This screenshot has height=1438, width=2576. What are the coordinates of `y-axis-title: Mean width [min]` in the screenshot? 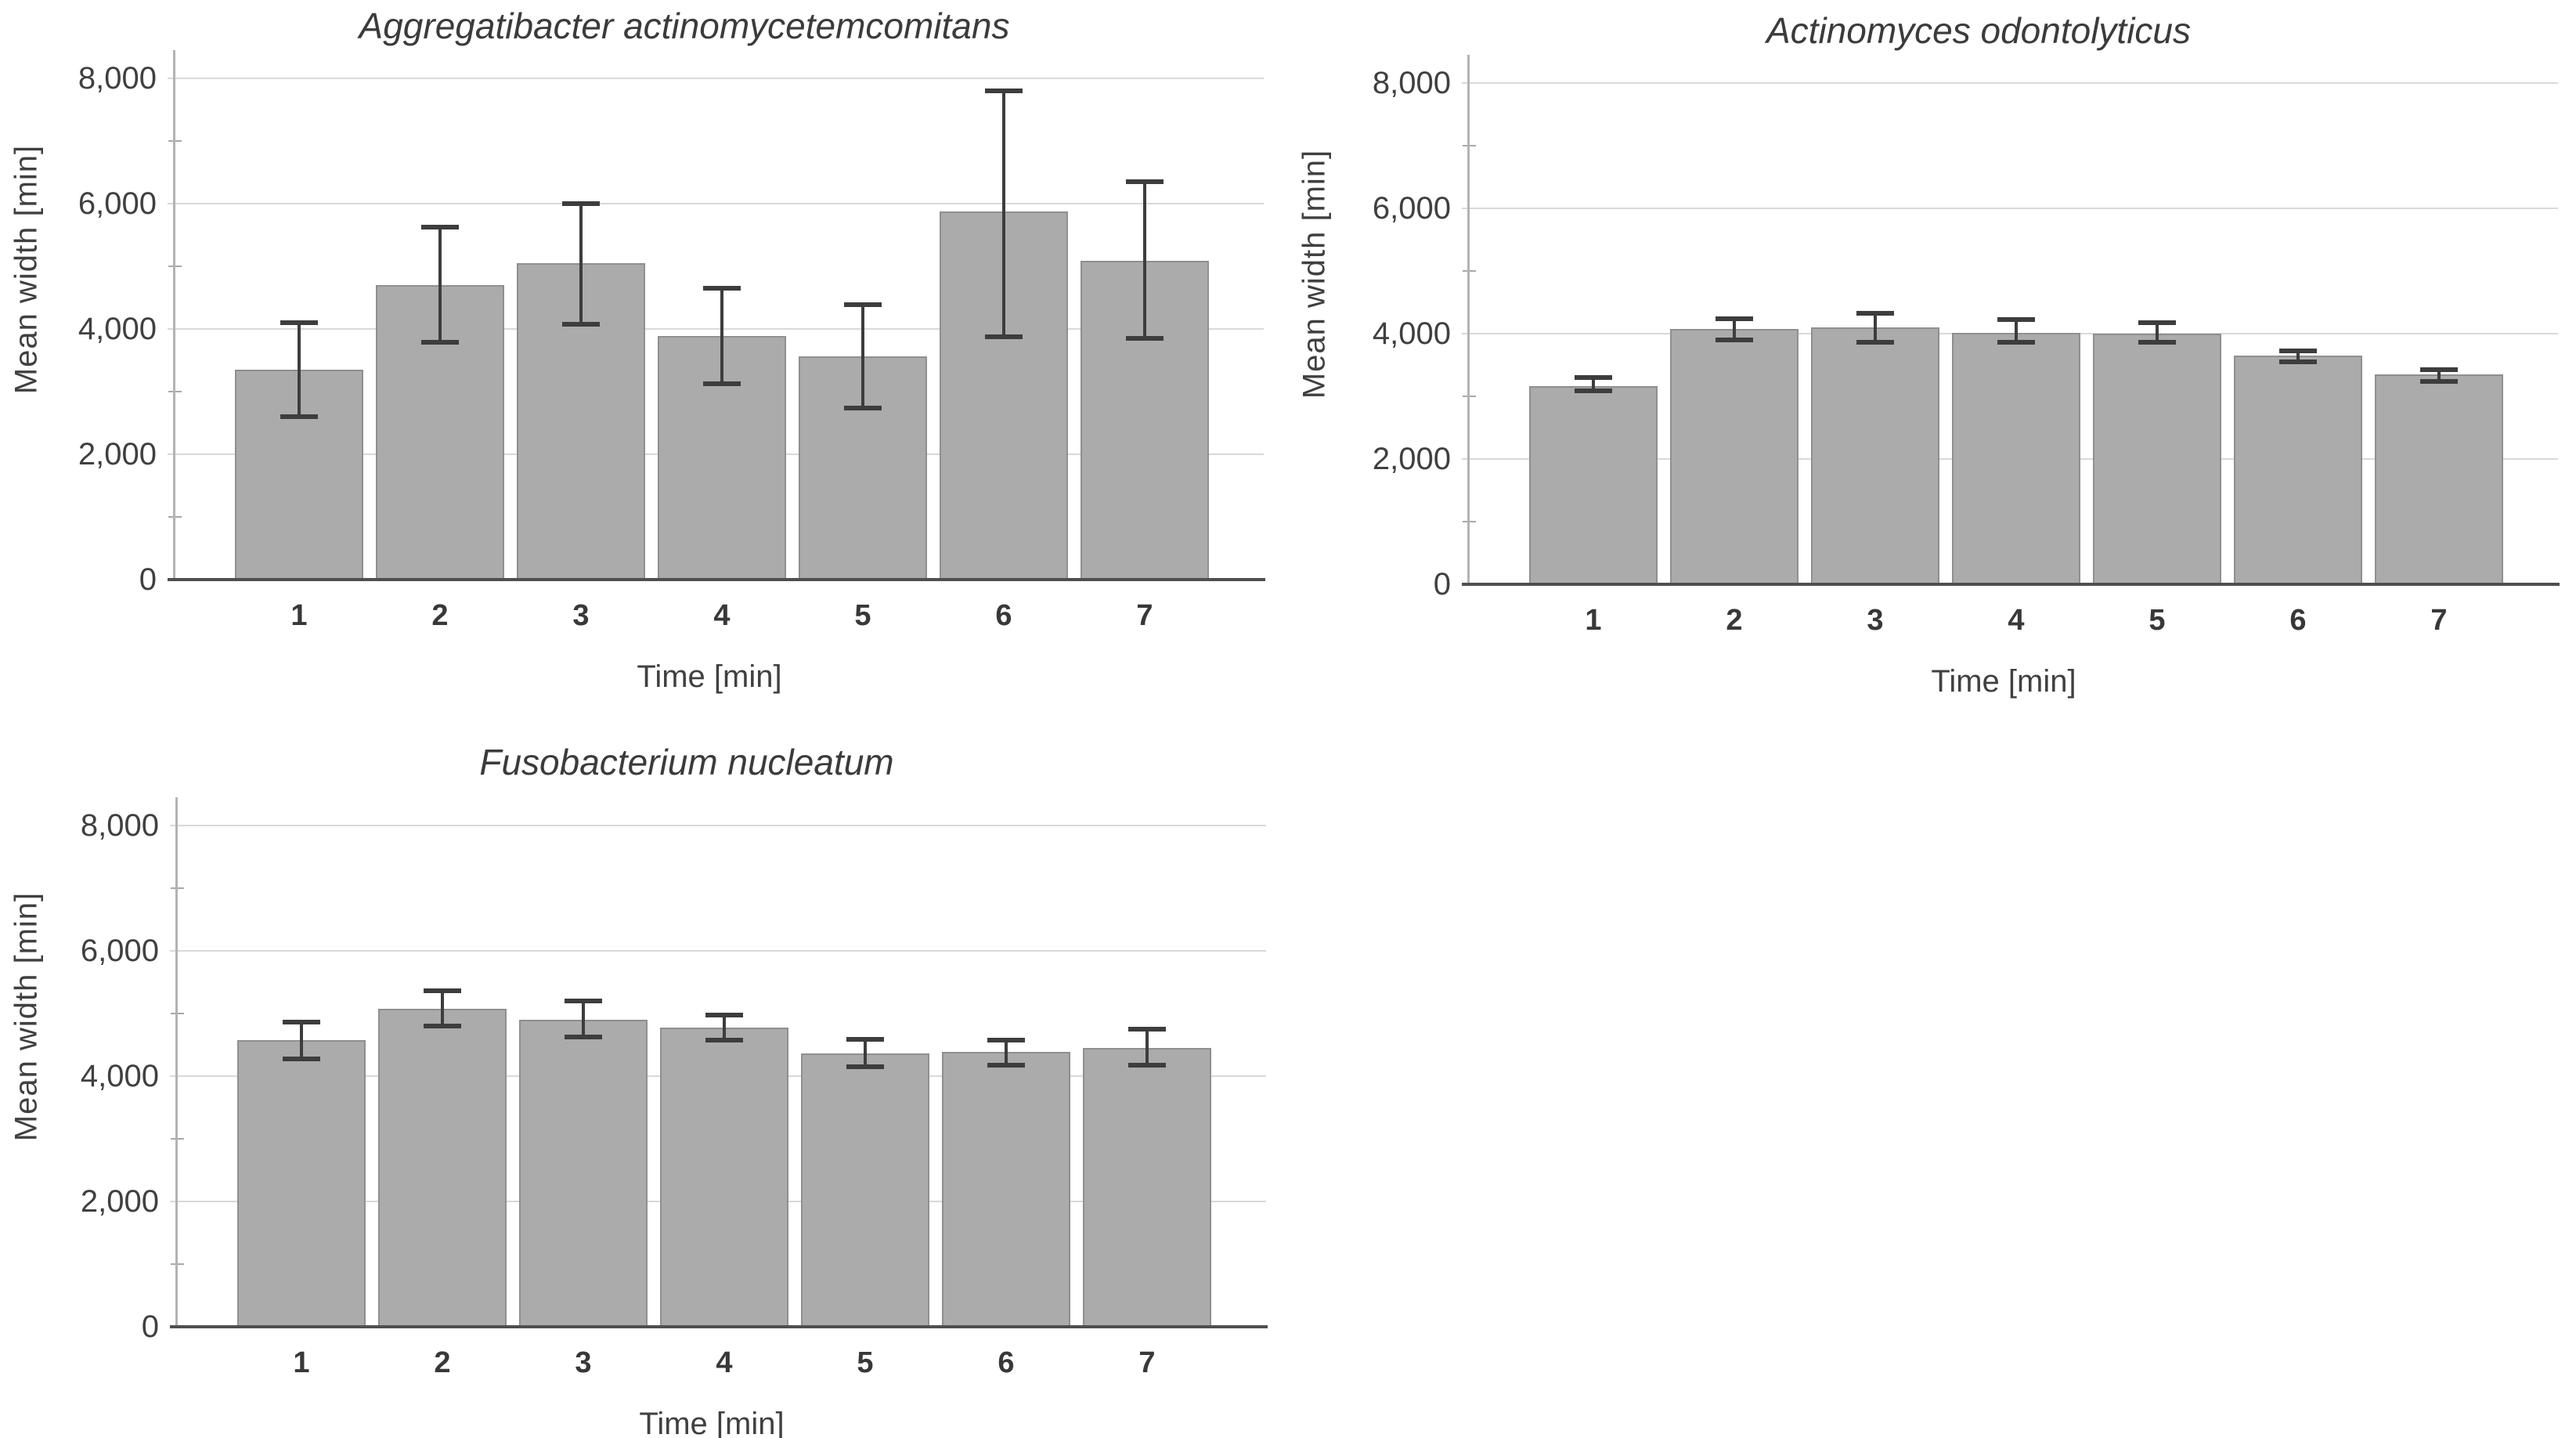 It's located at (26, 269).